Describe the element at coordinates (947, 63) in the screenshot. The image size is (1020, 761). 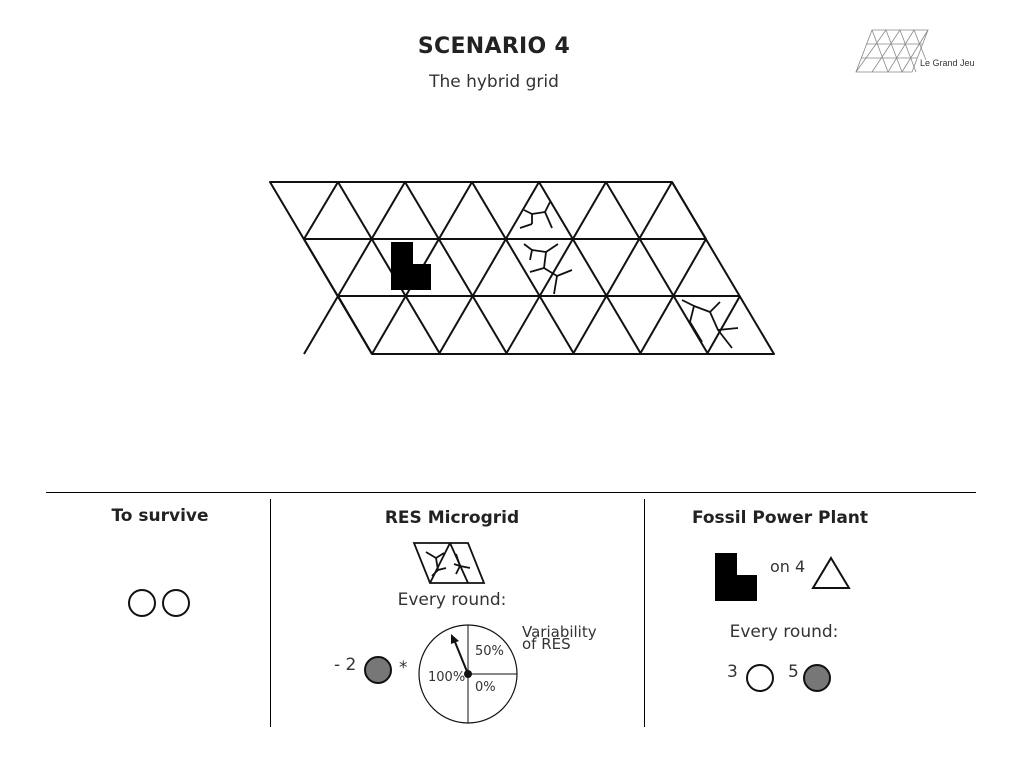
I see `logo-text: Le Grand Jeu` at that location.